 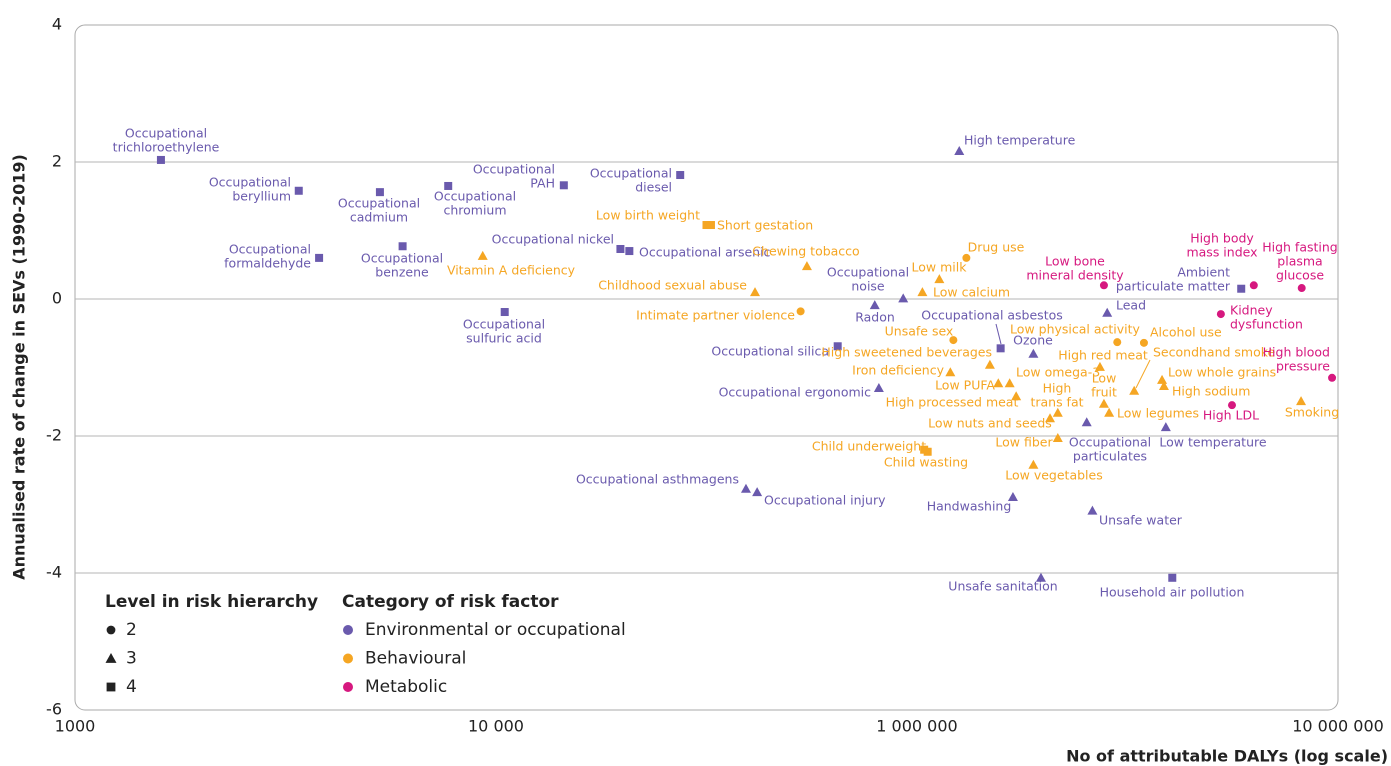 What do you see at coordinates (1056, 402) in the screenshot?
I see `point-label: trans fat` at bounding box center [1056, 402].